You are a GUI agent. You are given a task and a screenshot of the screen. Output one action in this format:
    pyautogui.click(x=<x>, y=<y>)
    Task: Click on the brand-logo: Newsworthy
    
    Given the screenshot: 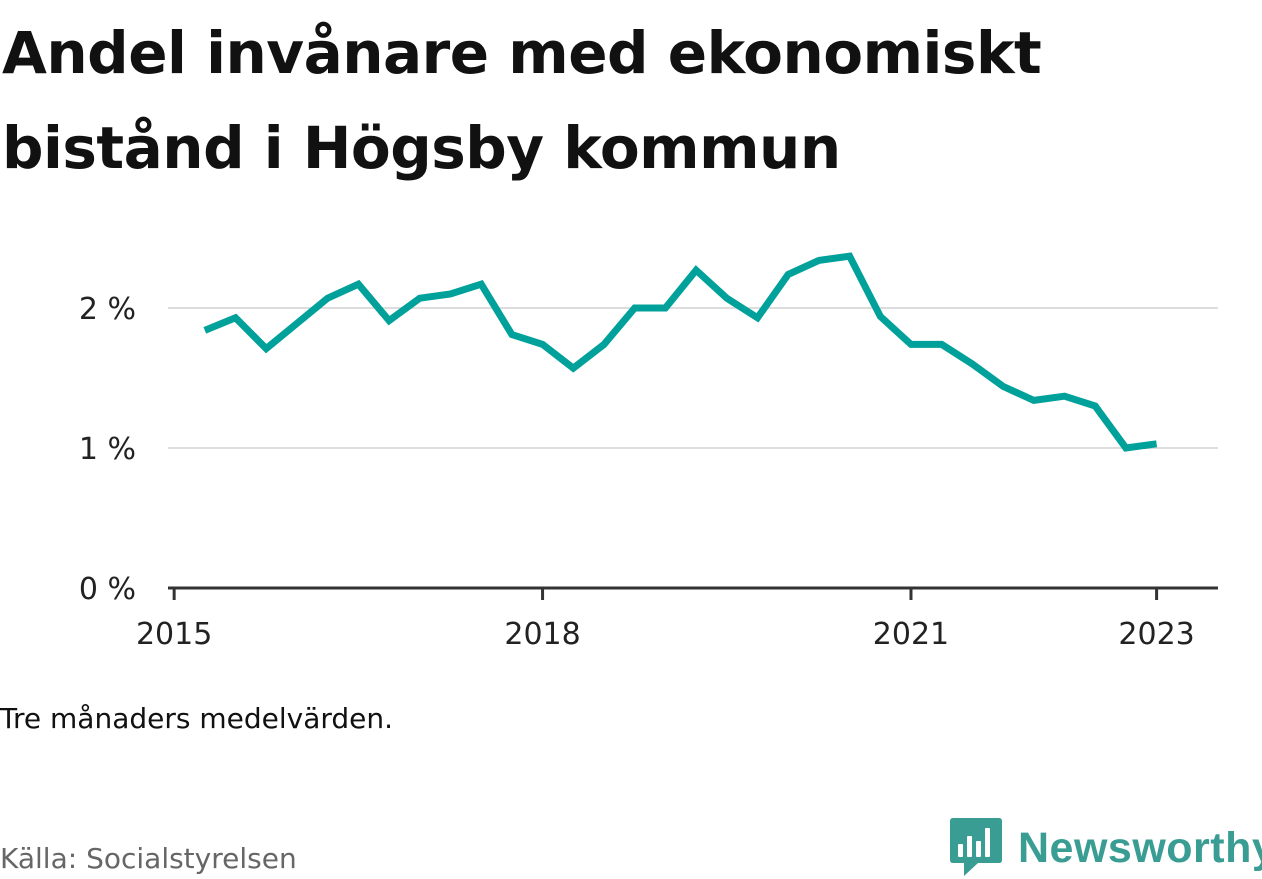 What is the action you would take?
    pyautogui.click(x=1106, y=848)
    